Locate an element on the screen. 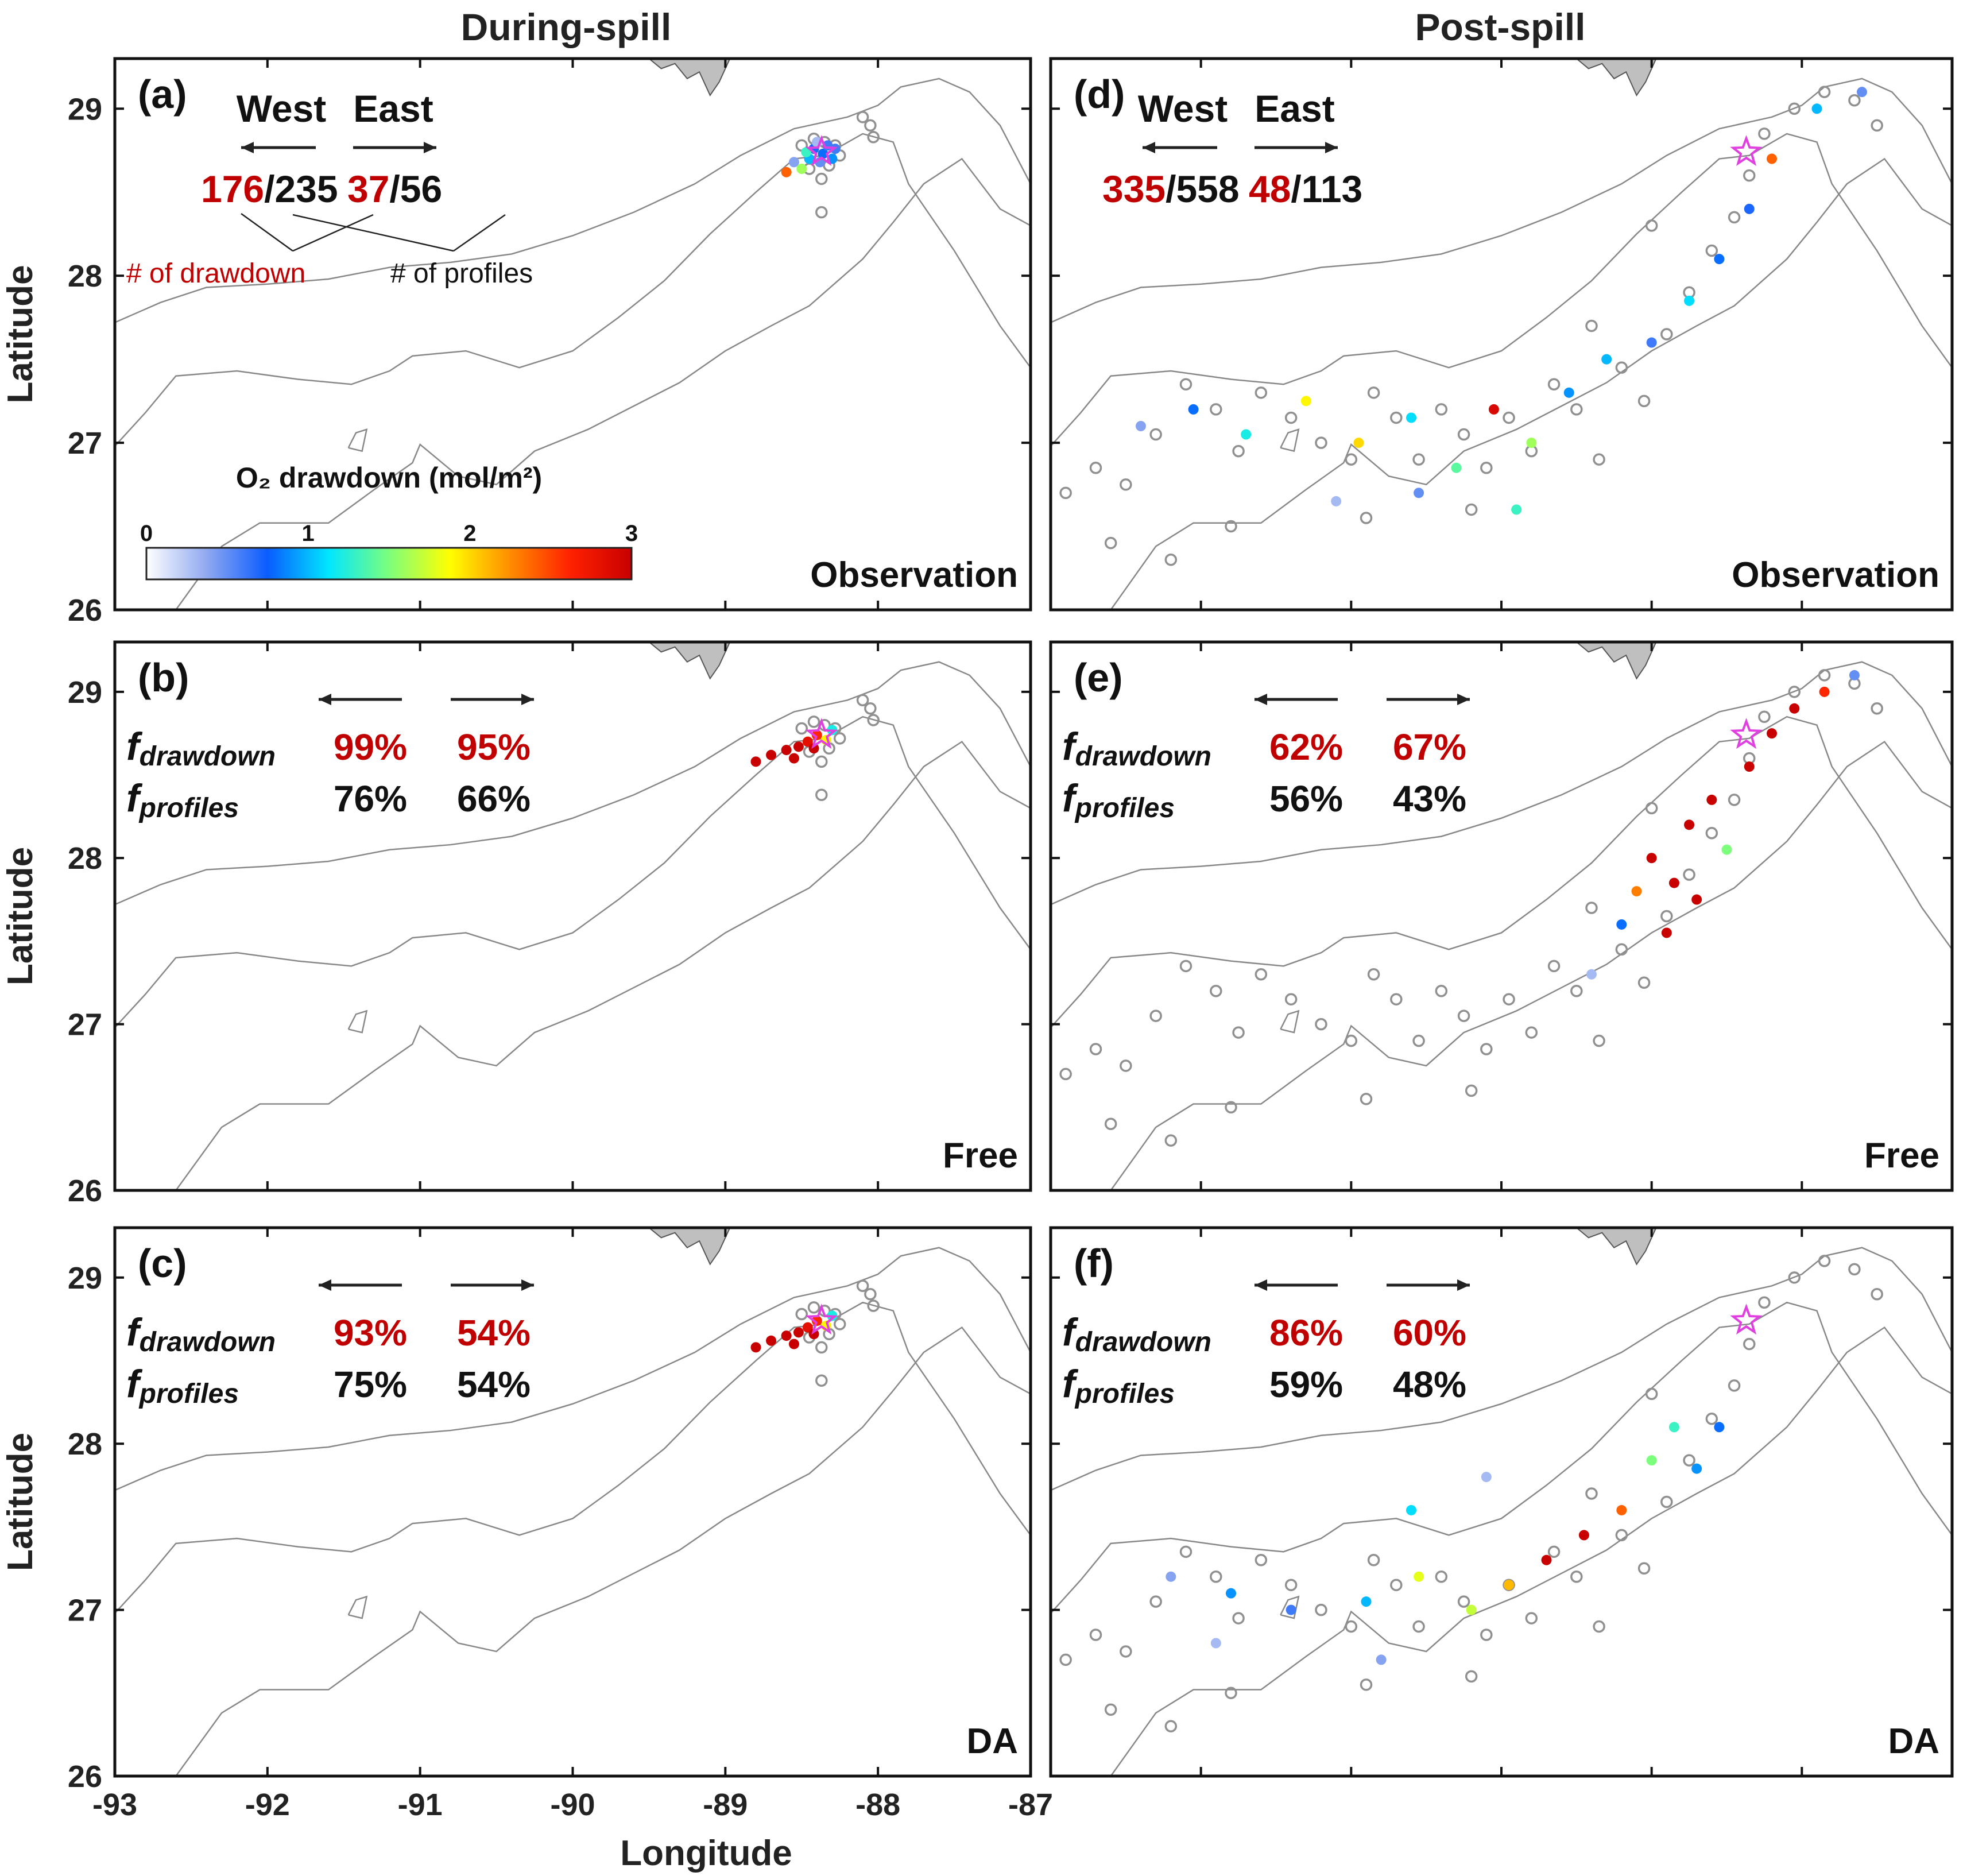  colorbar-tick-label: 1 is located at coordinates (308, 533).